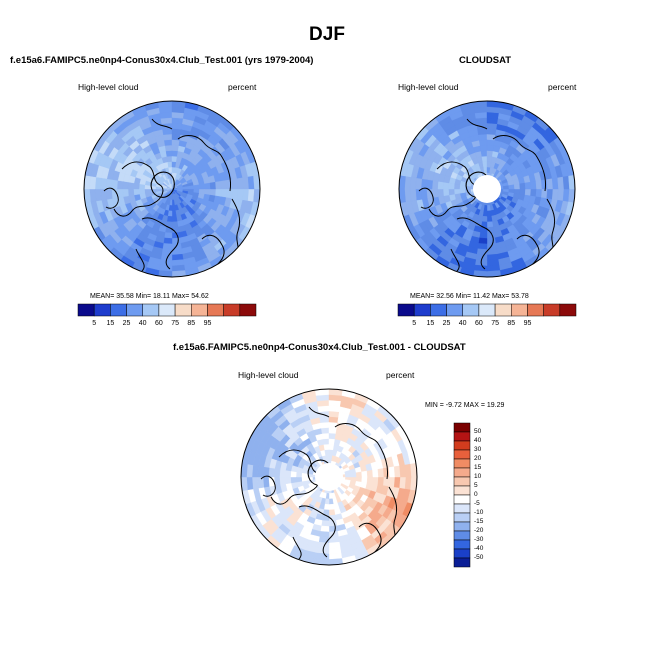 Image resolution: width=654 pixels, height=655 pixels. What do you see at coordinates (465, 405) in the screenshot?
I see `stats-diff: MIN = -9.72 MAX = 19.29` at bounding box center [465, 405].